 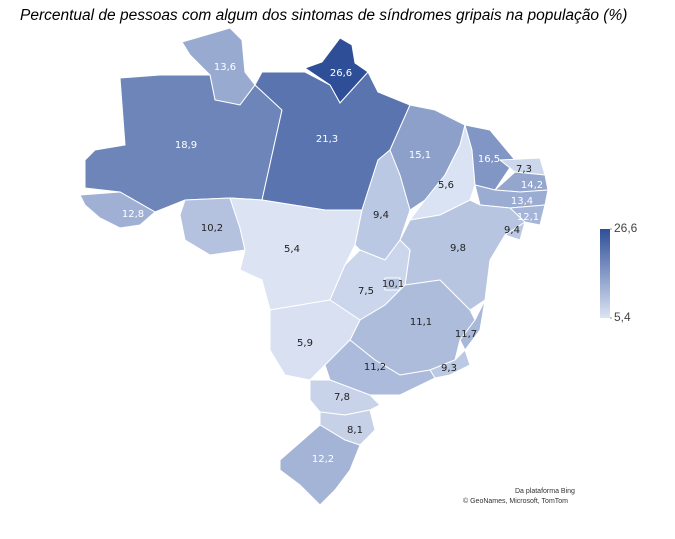 I want to click on value-label: 10,1, so click(x=393, y=284).